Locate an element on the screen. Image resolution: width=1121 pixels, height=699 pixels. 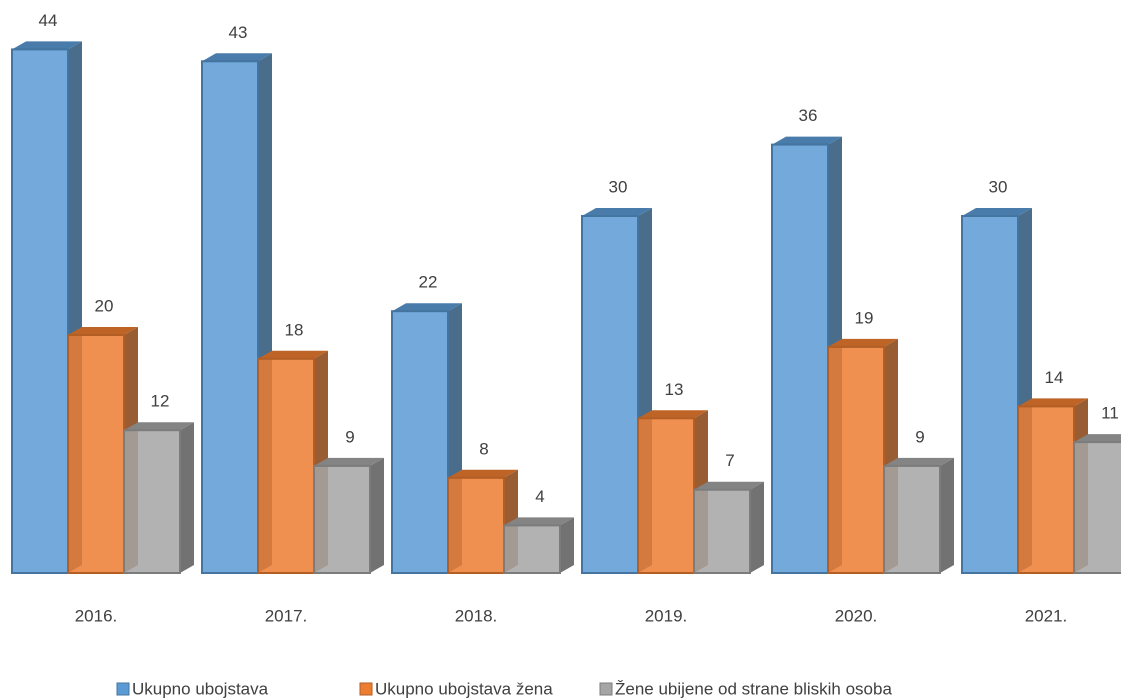
data-label: 13 is located at coordinates (674, 389).